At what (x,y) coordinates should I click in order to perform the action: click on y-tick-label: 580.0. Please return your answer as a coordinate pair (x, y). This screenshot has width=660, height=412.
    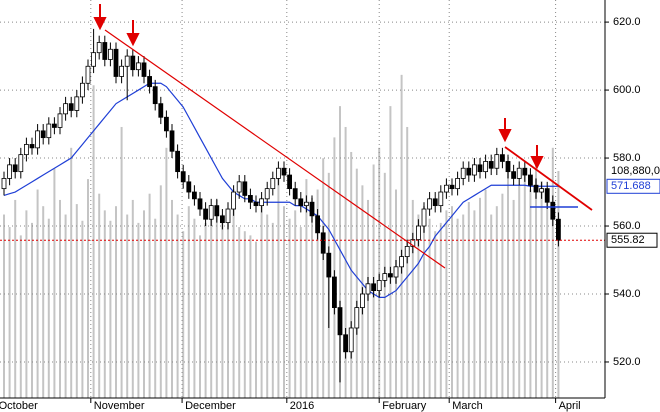
    Looking at the image, I should click on (627, 158).